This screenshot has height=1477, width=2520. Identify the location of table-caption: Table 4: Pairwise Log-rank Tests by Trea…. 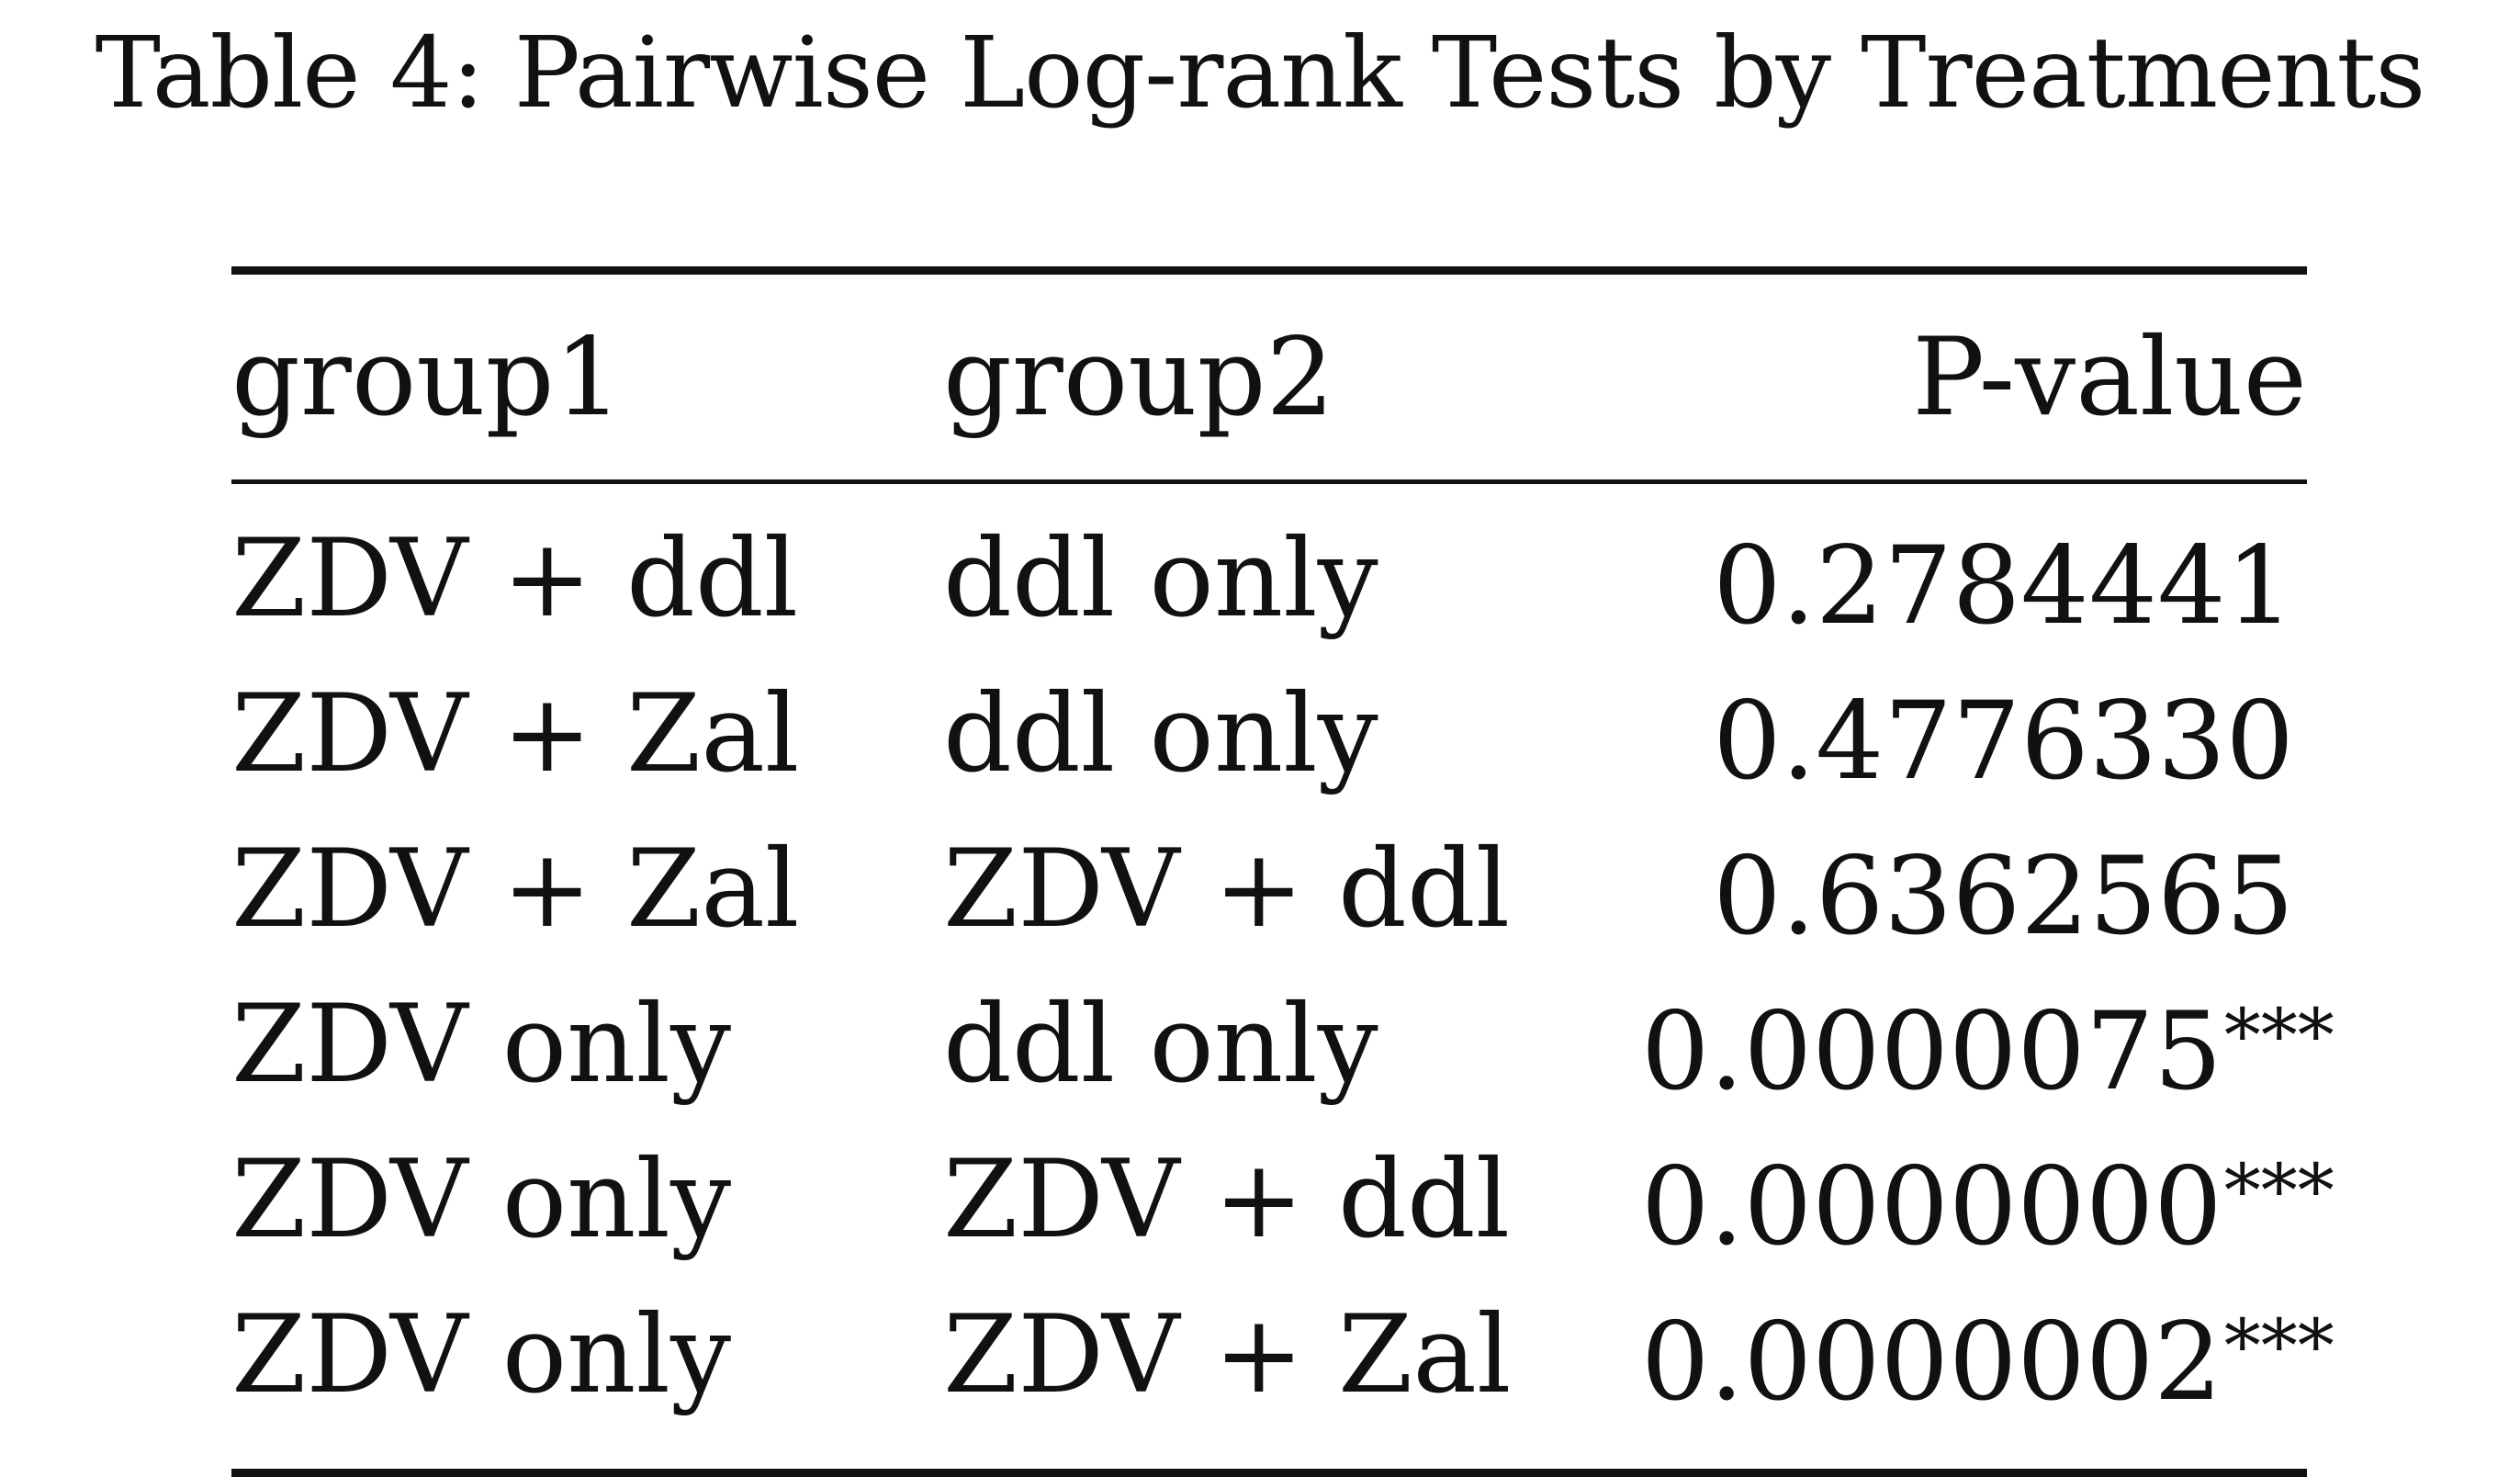
(1260, 73).